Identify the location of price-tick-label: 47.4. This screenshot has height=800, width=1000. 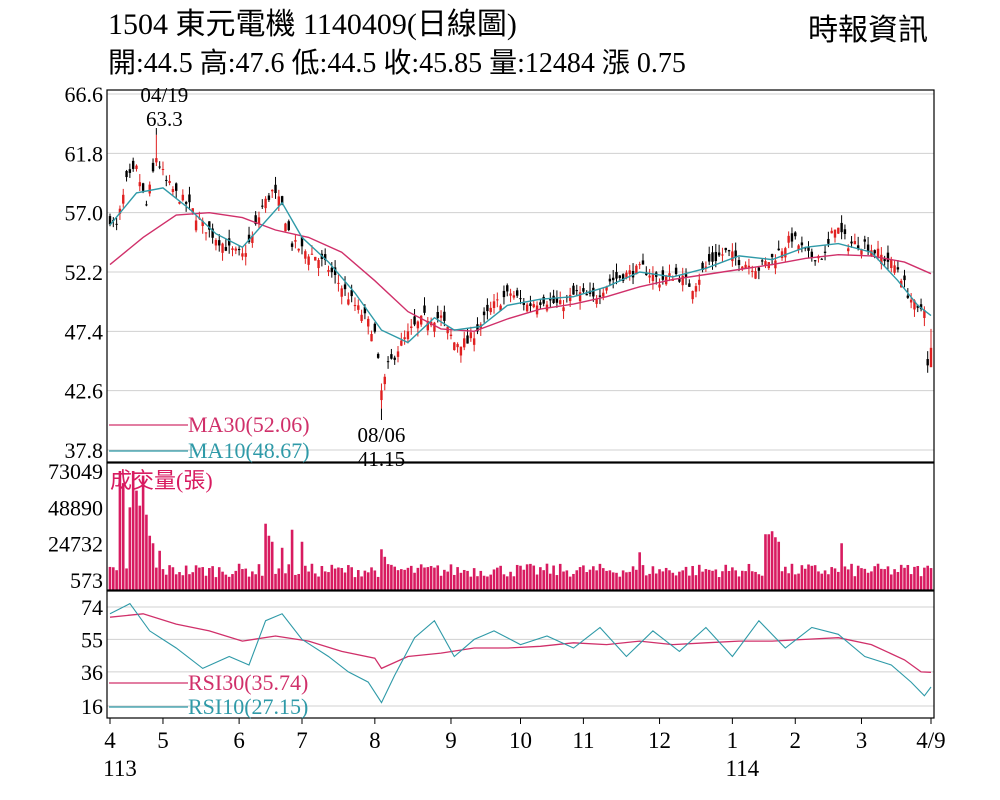
(84, 331).